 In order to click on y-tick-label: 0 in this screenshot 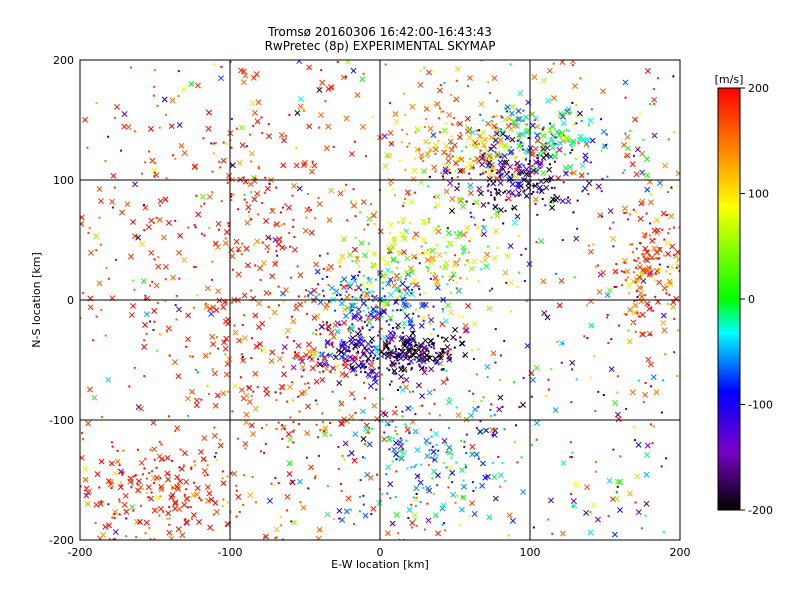, I will do `click(70, 300)`.